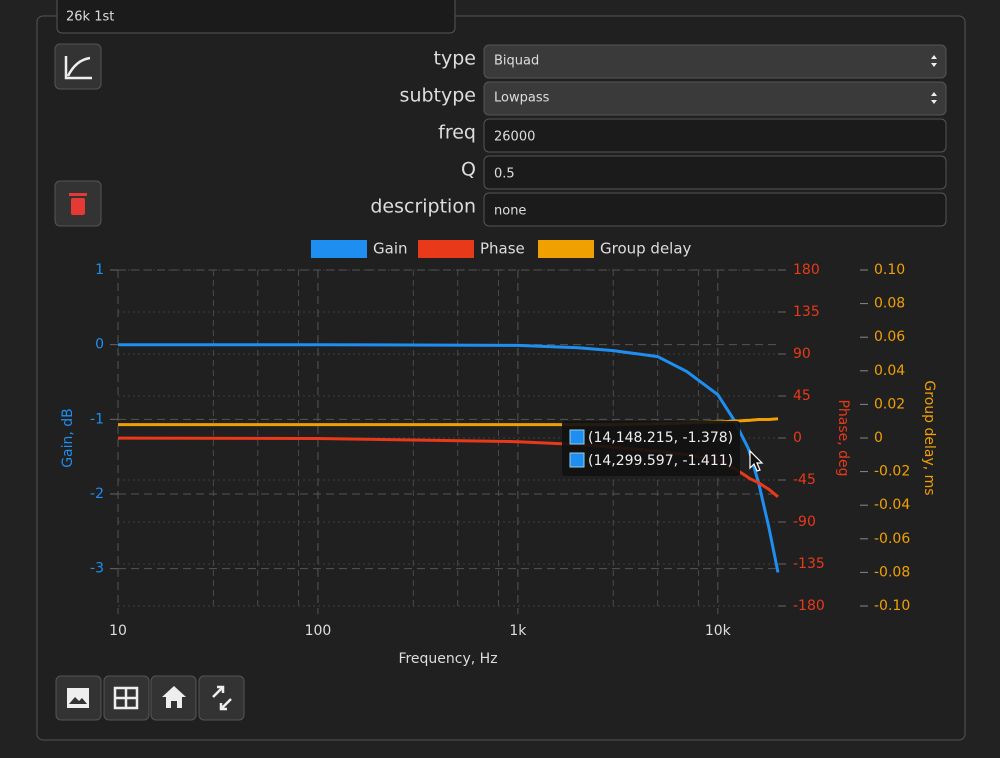 This screenshot has height=758, width=1000. What do you see at coordinates (718, 631) in the screenshot?
I see `x-tick-label: 10k` at bounding box center [718, 631].